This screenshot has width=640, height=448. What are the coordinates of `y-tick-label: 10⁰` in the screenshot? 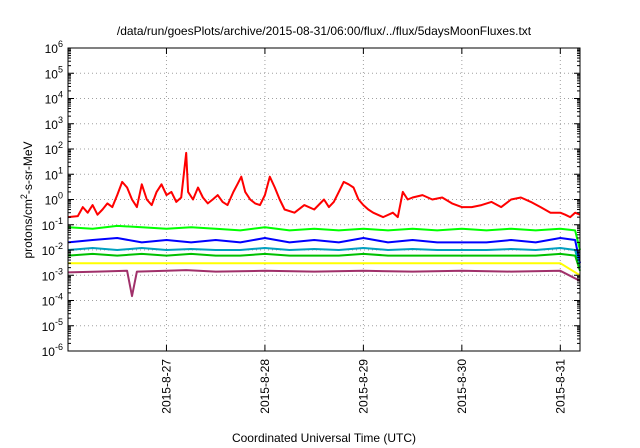 It's located at (54, 199).